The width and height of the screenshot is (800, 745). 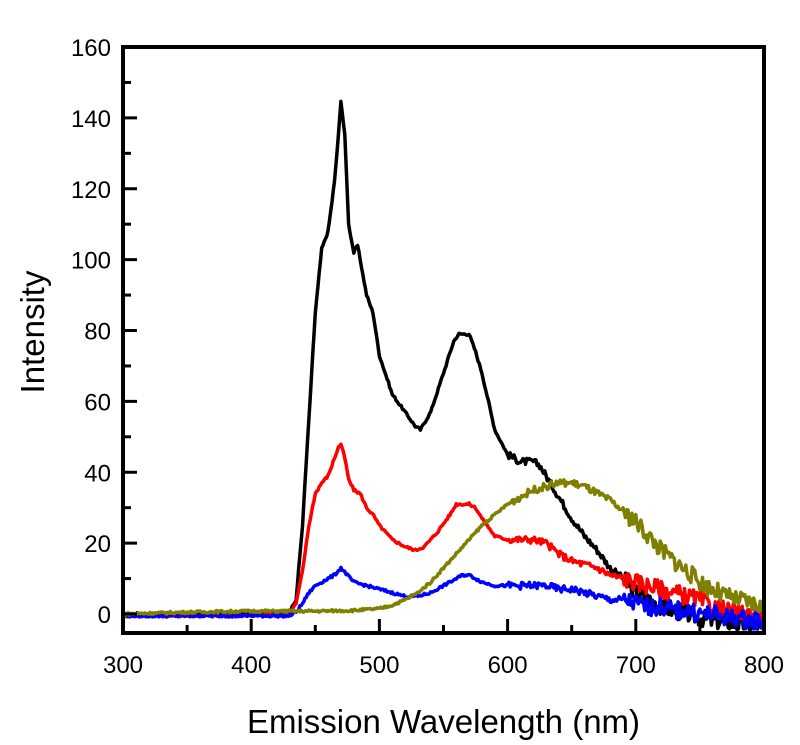 What do you see at coordinates (91, 190) in the screenshot?
I see `y-tick-label: 120` at bounding box center [91, 190].